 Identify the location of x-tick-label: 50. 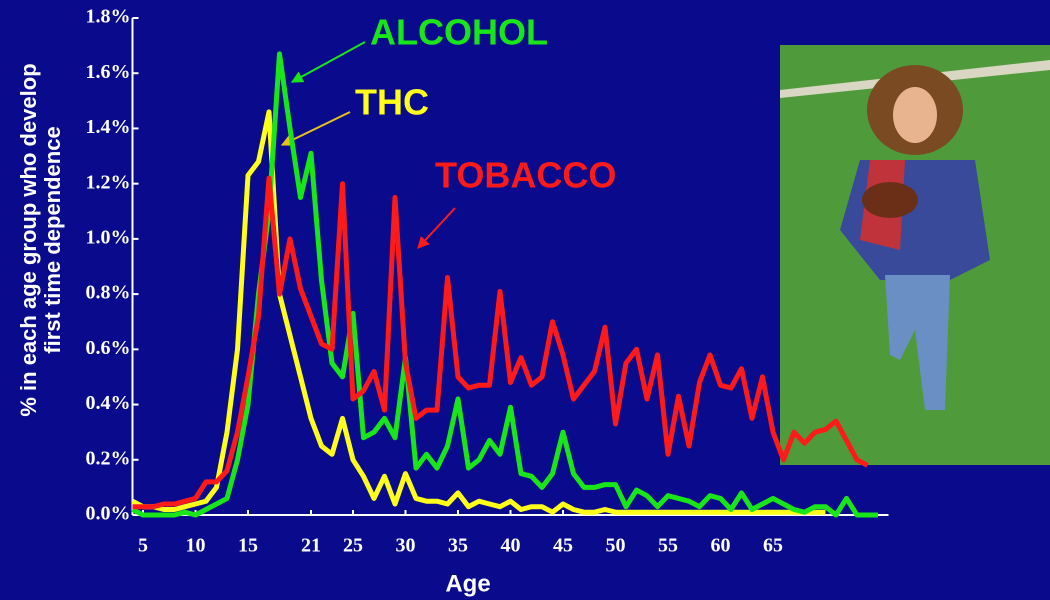
(616, 546).